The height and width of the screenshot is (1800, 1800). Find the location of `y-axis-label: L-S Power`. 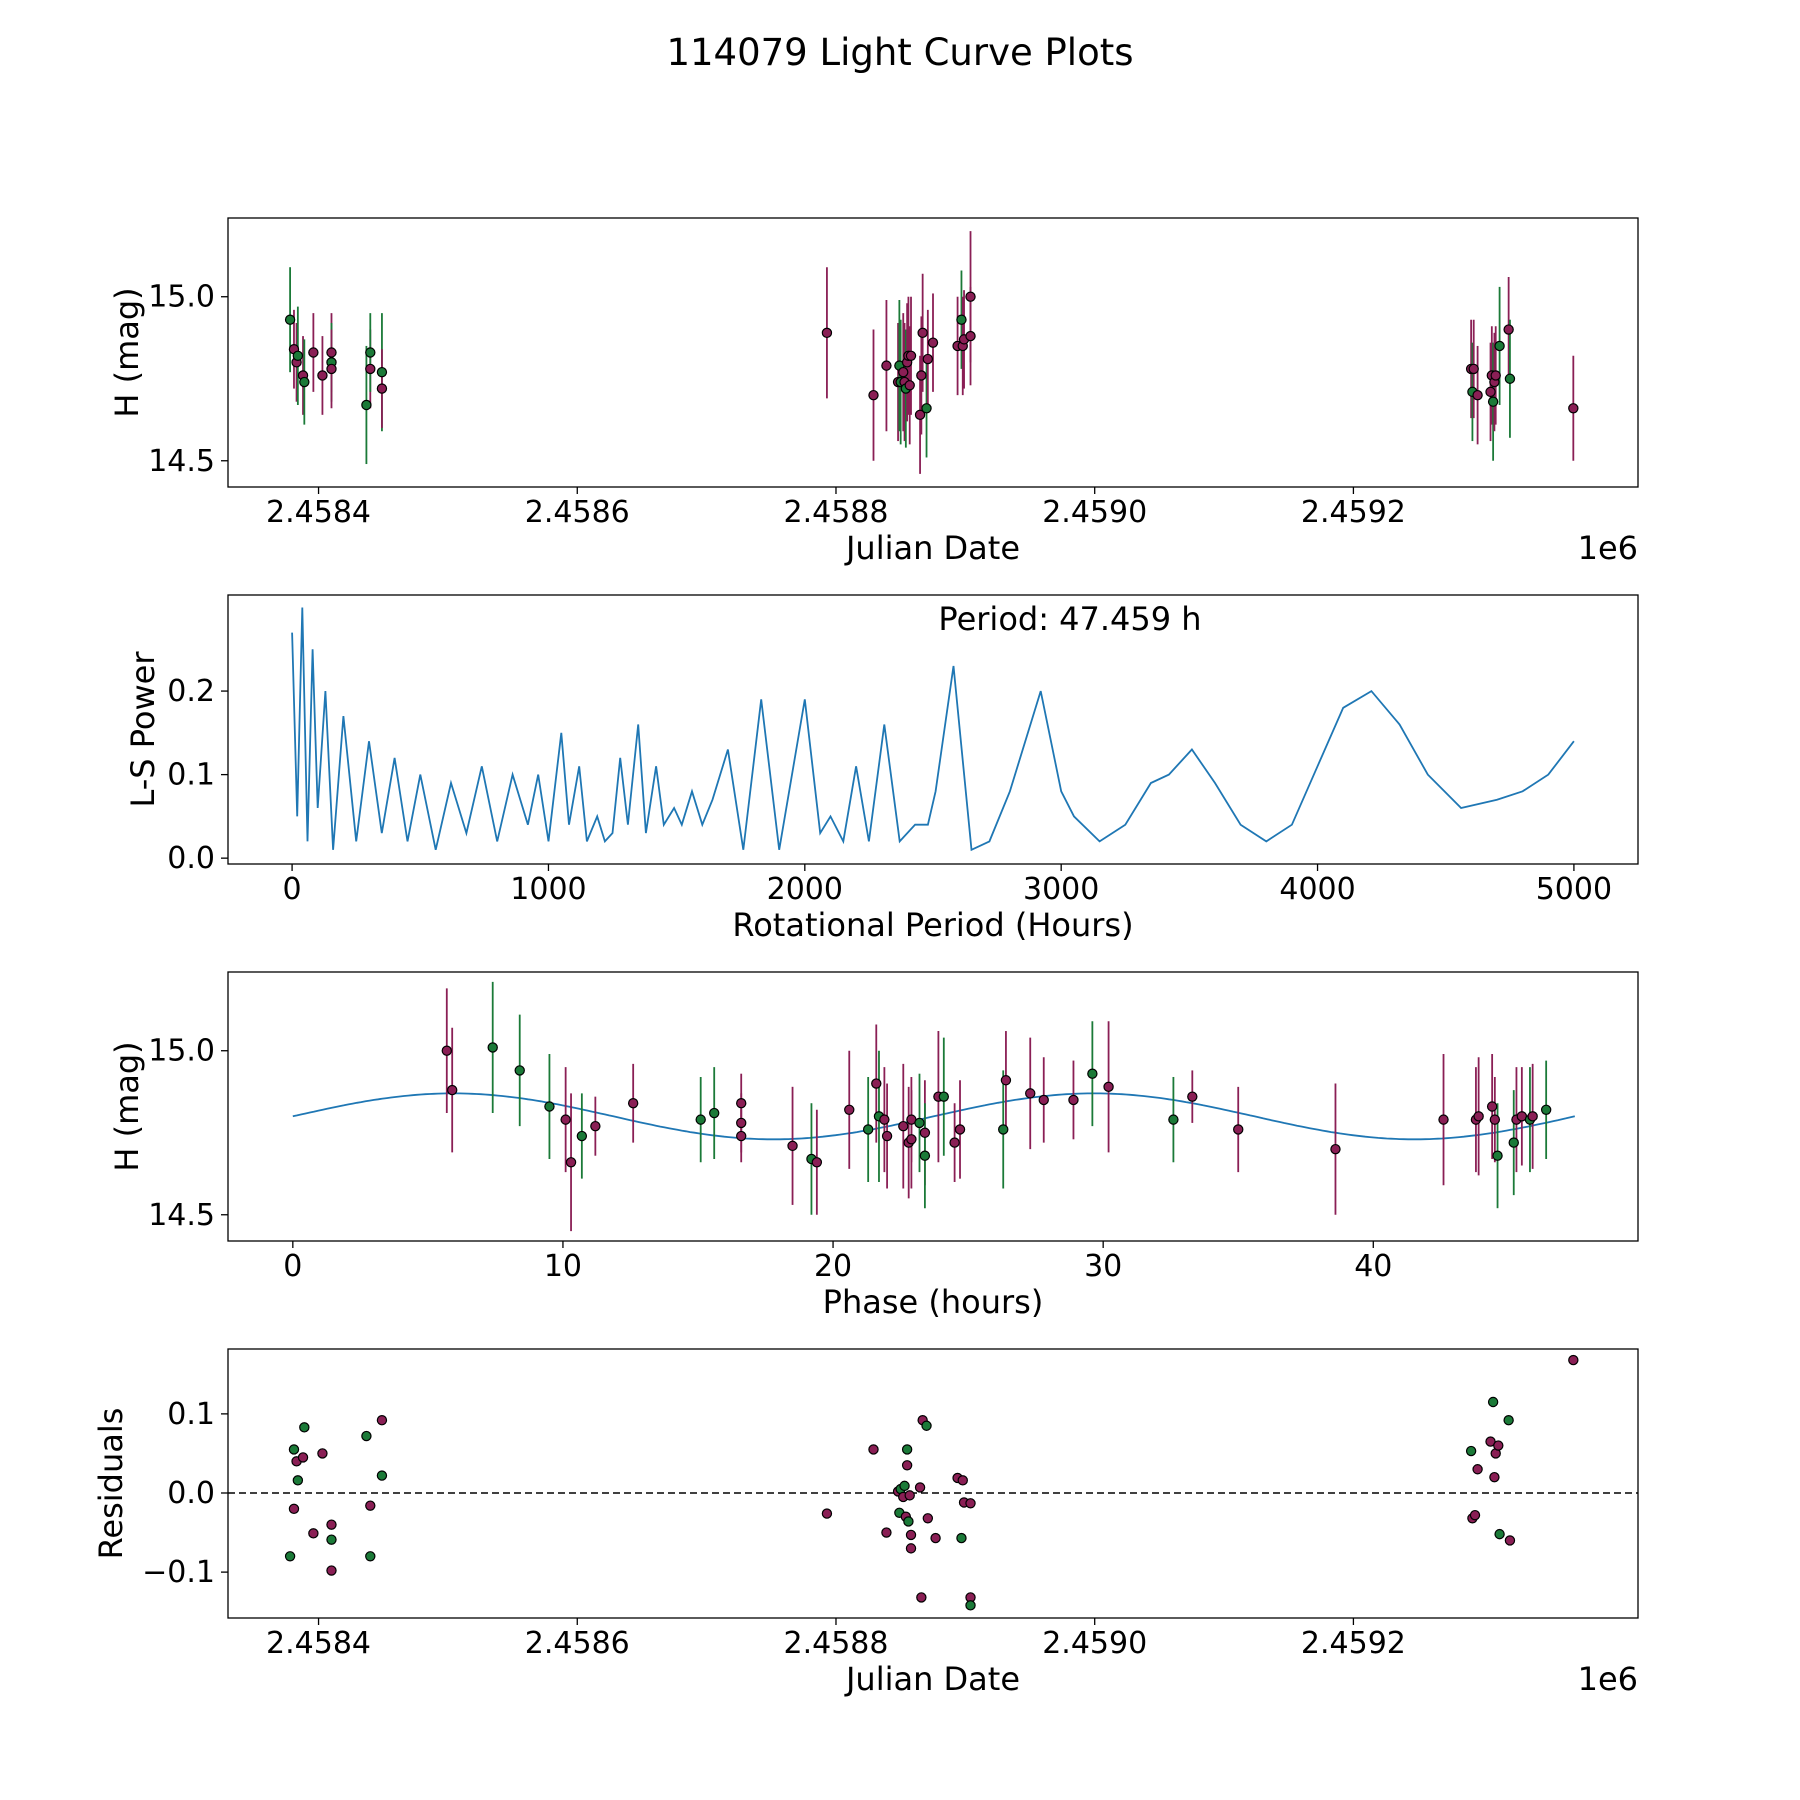

y-axis-label: L-S Power is located at coordinates (143, 729).